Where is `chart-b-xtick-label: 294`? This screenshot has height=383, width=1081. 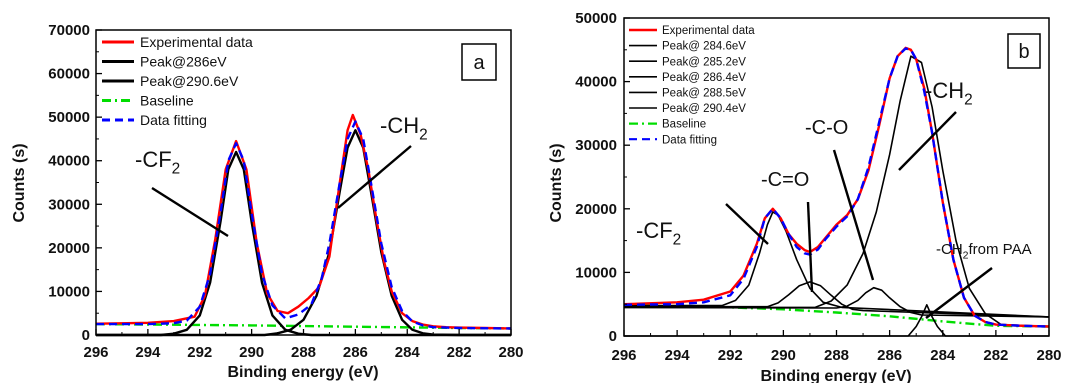
chart-b-xtick-label: 294 is located at coordinates (678, 355).